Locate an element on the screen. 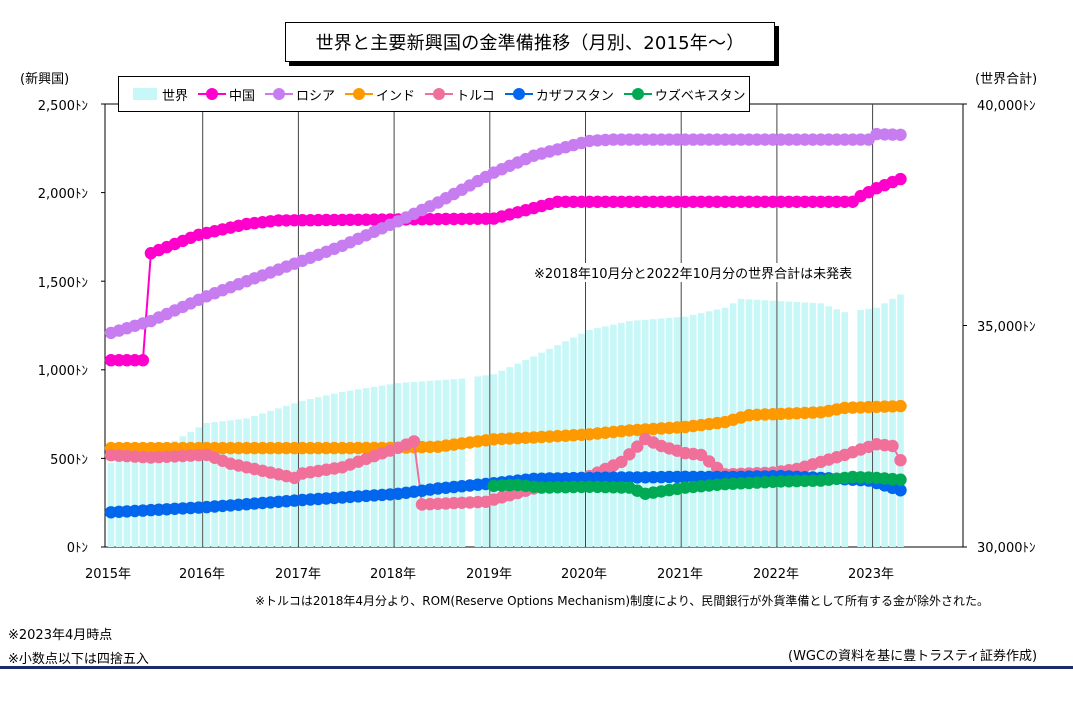  legend-swatch-russia is located at coordinates (279, 94).